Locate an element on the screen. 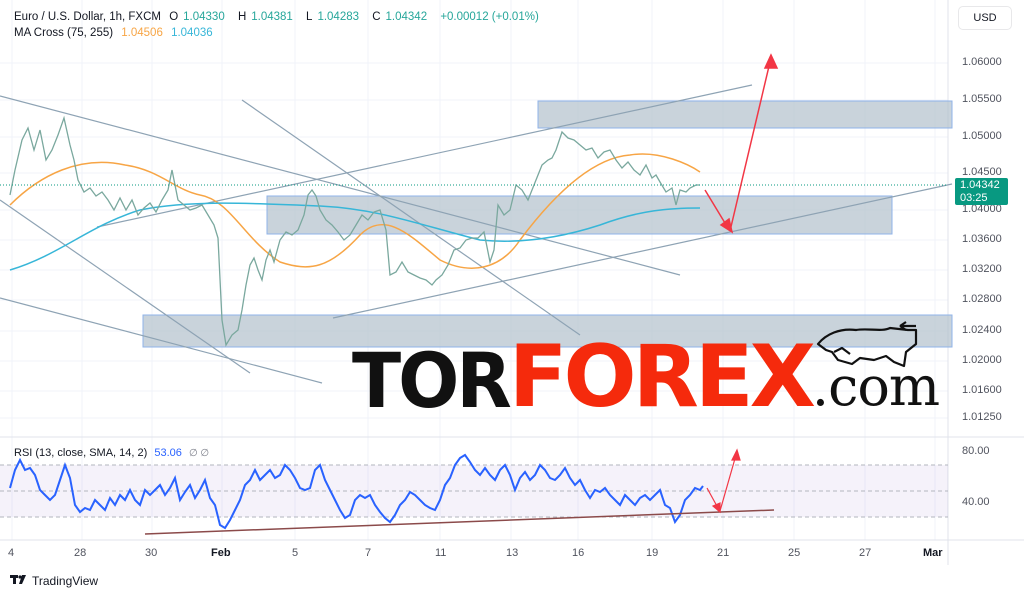 This screenshot has width=1024, height=596. brand-com: .com is located at coordinates (875, 386).